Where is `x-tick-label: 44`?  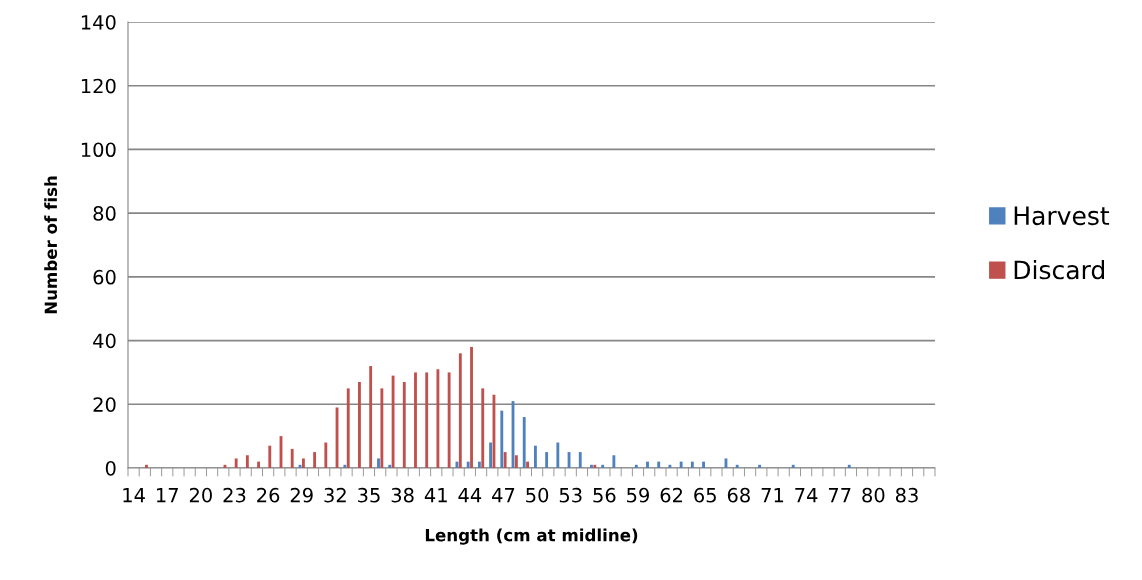
x-tick-label: 44 is located at coordinates (470, 495).